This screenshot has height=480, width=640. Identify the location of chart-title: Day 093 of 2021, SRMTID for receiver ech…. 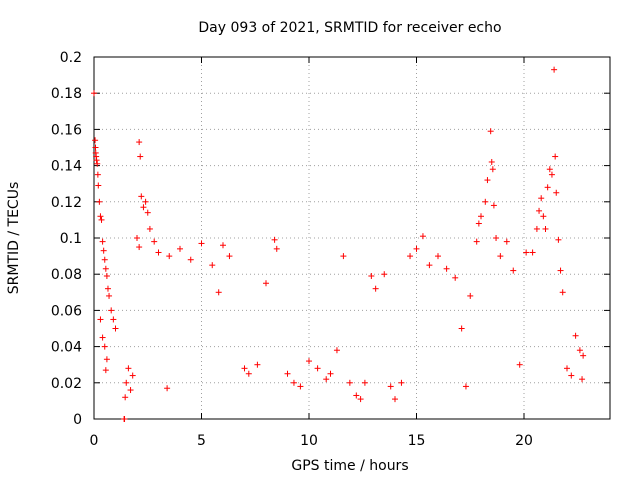
(349, 28).